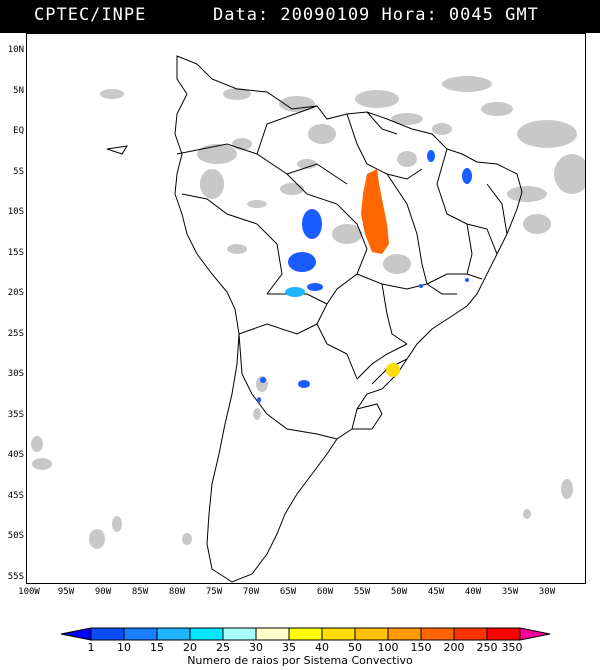 This screenshot has width=600, height=670. What do you see at coordinates (312, 224) in the screenshot?
I see `cluster-bolivia-north` at bounding box center [312, 224].